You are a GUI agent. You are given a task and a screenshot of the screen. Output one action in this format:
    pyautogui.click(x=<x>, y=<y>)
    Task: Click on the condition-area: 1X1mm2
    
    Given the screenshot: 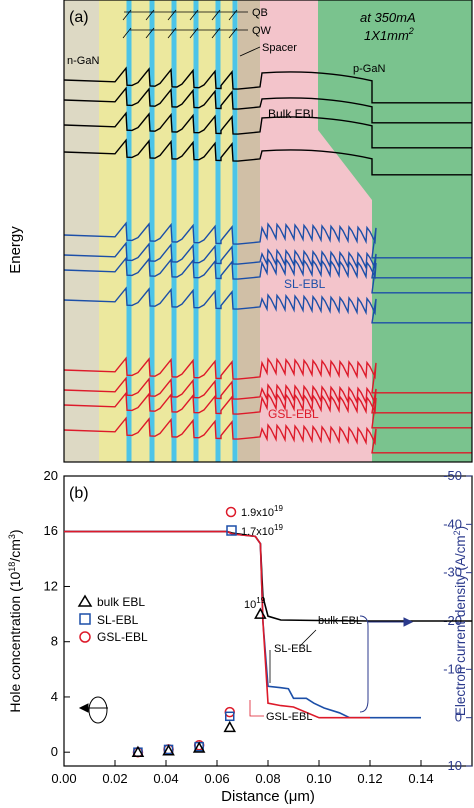 What is the action you would take?
    pyautogui.click(x=389, y=34)
    